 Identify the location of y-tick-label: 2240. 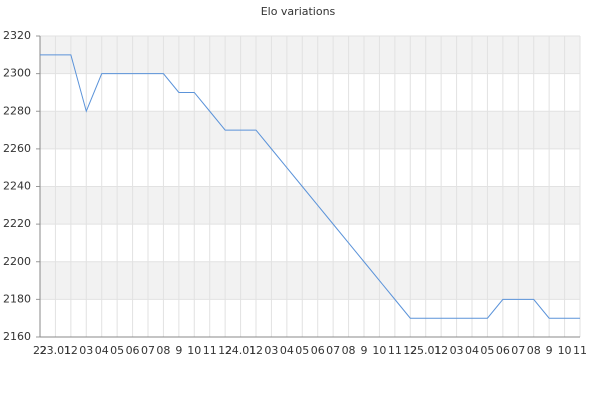
(17, 186).